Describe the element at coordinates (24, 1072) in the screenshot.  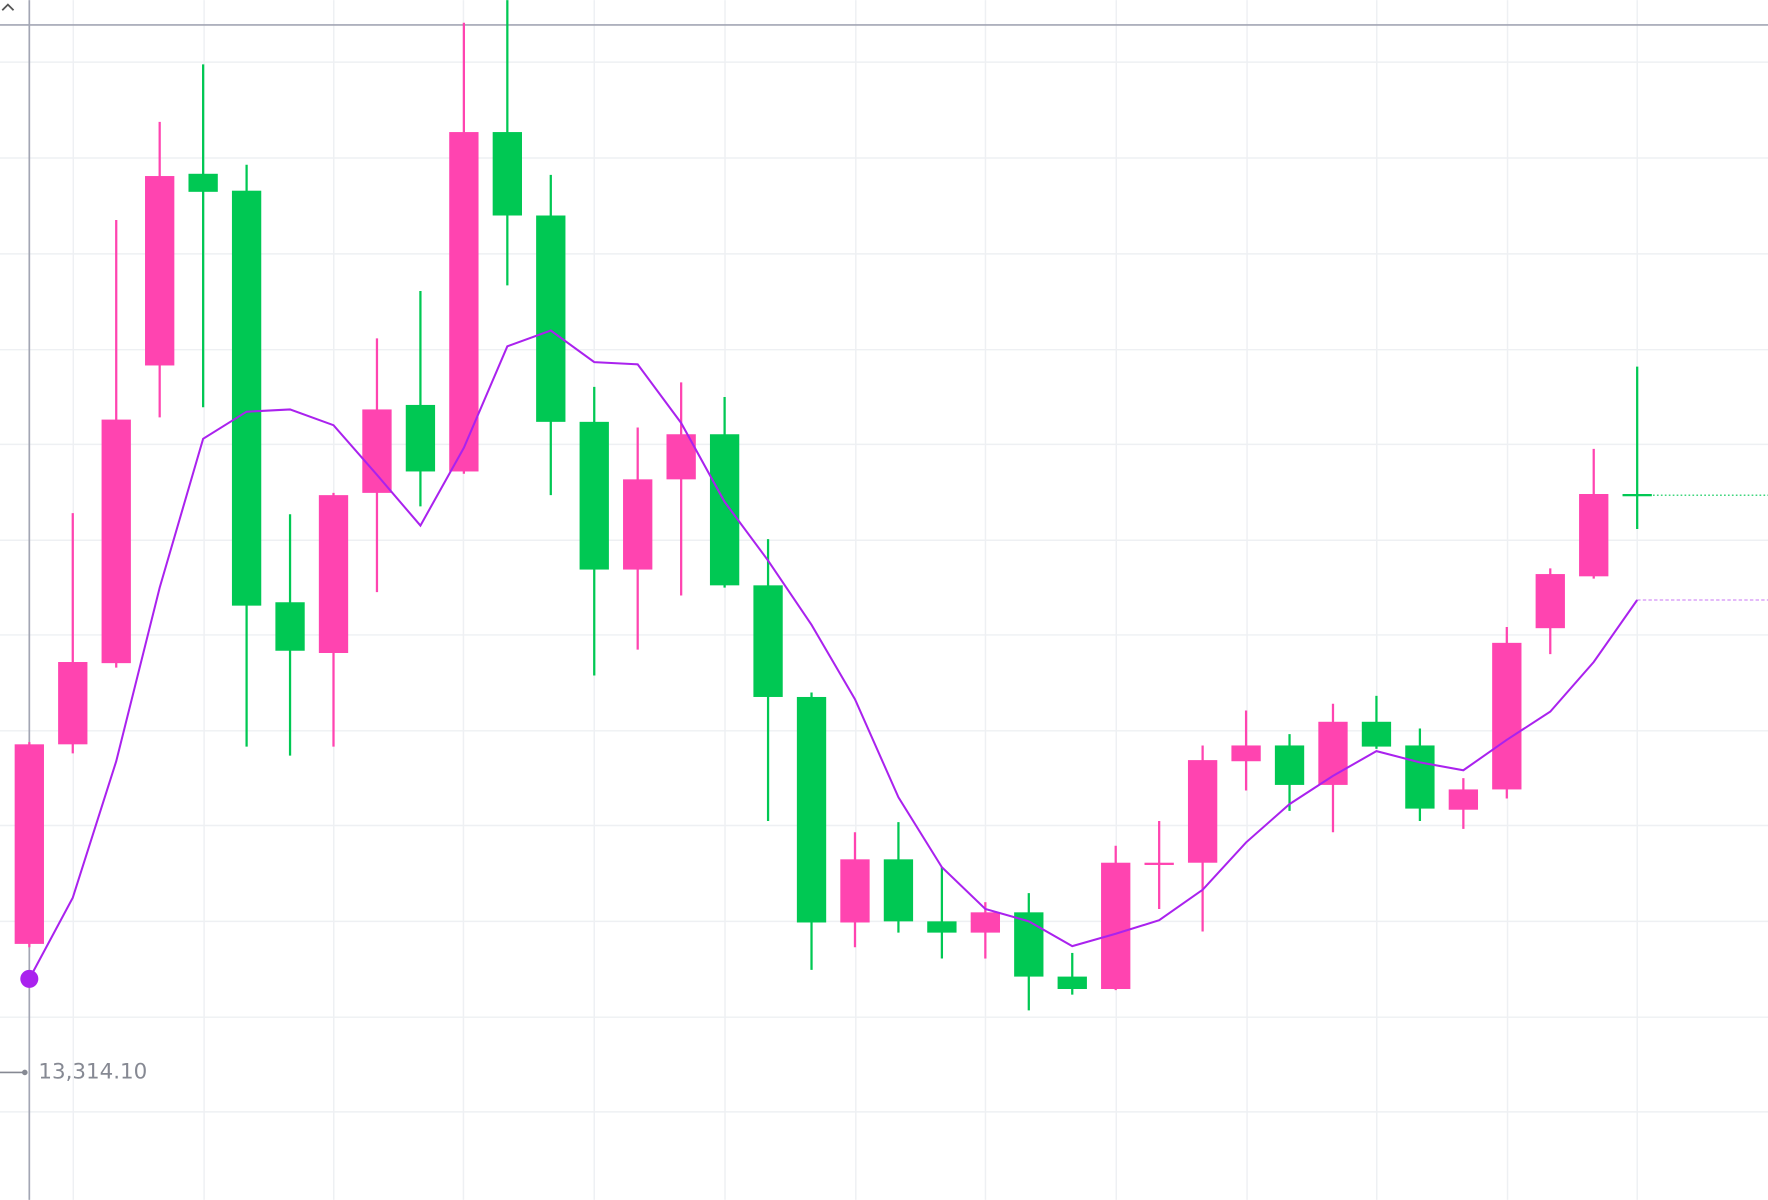
I see `crosshair-tick-dot` at that location.